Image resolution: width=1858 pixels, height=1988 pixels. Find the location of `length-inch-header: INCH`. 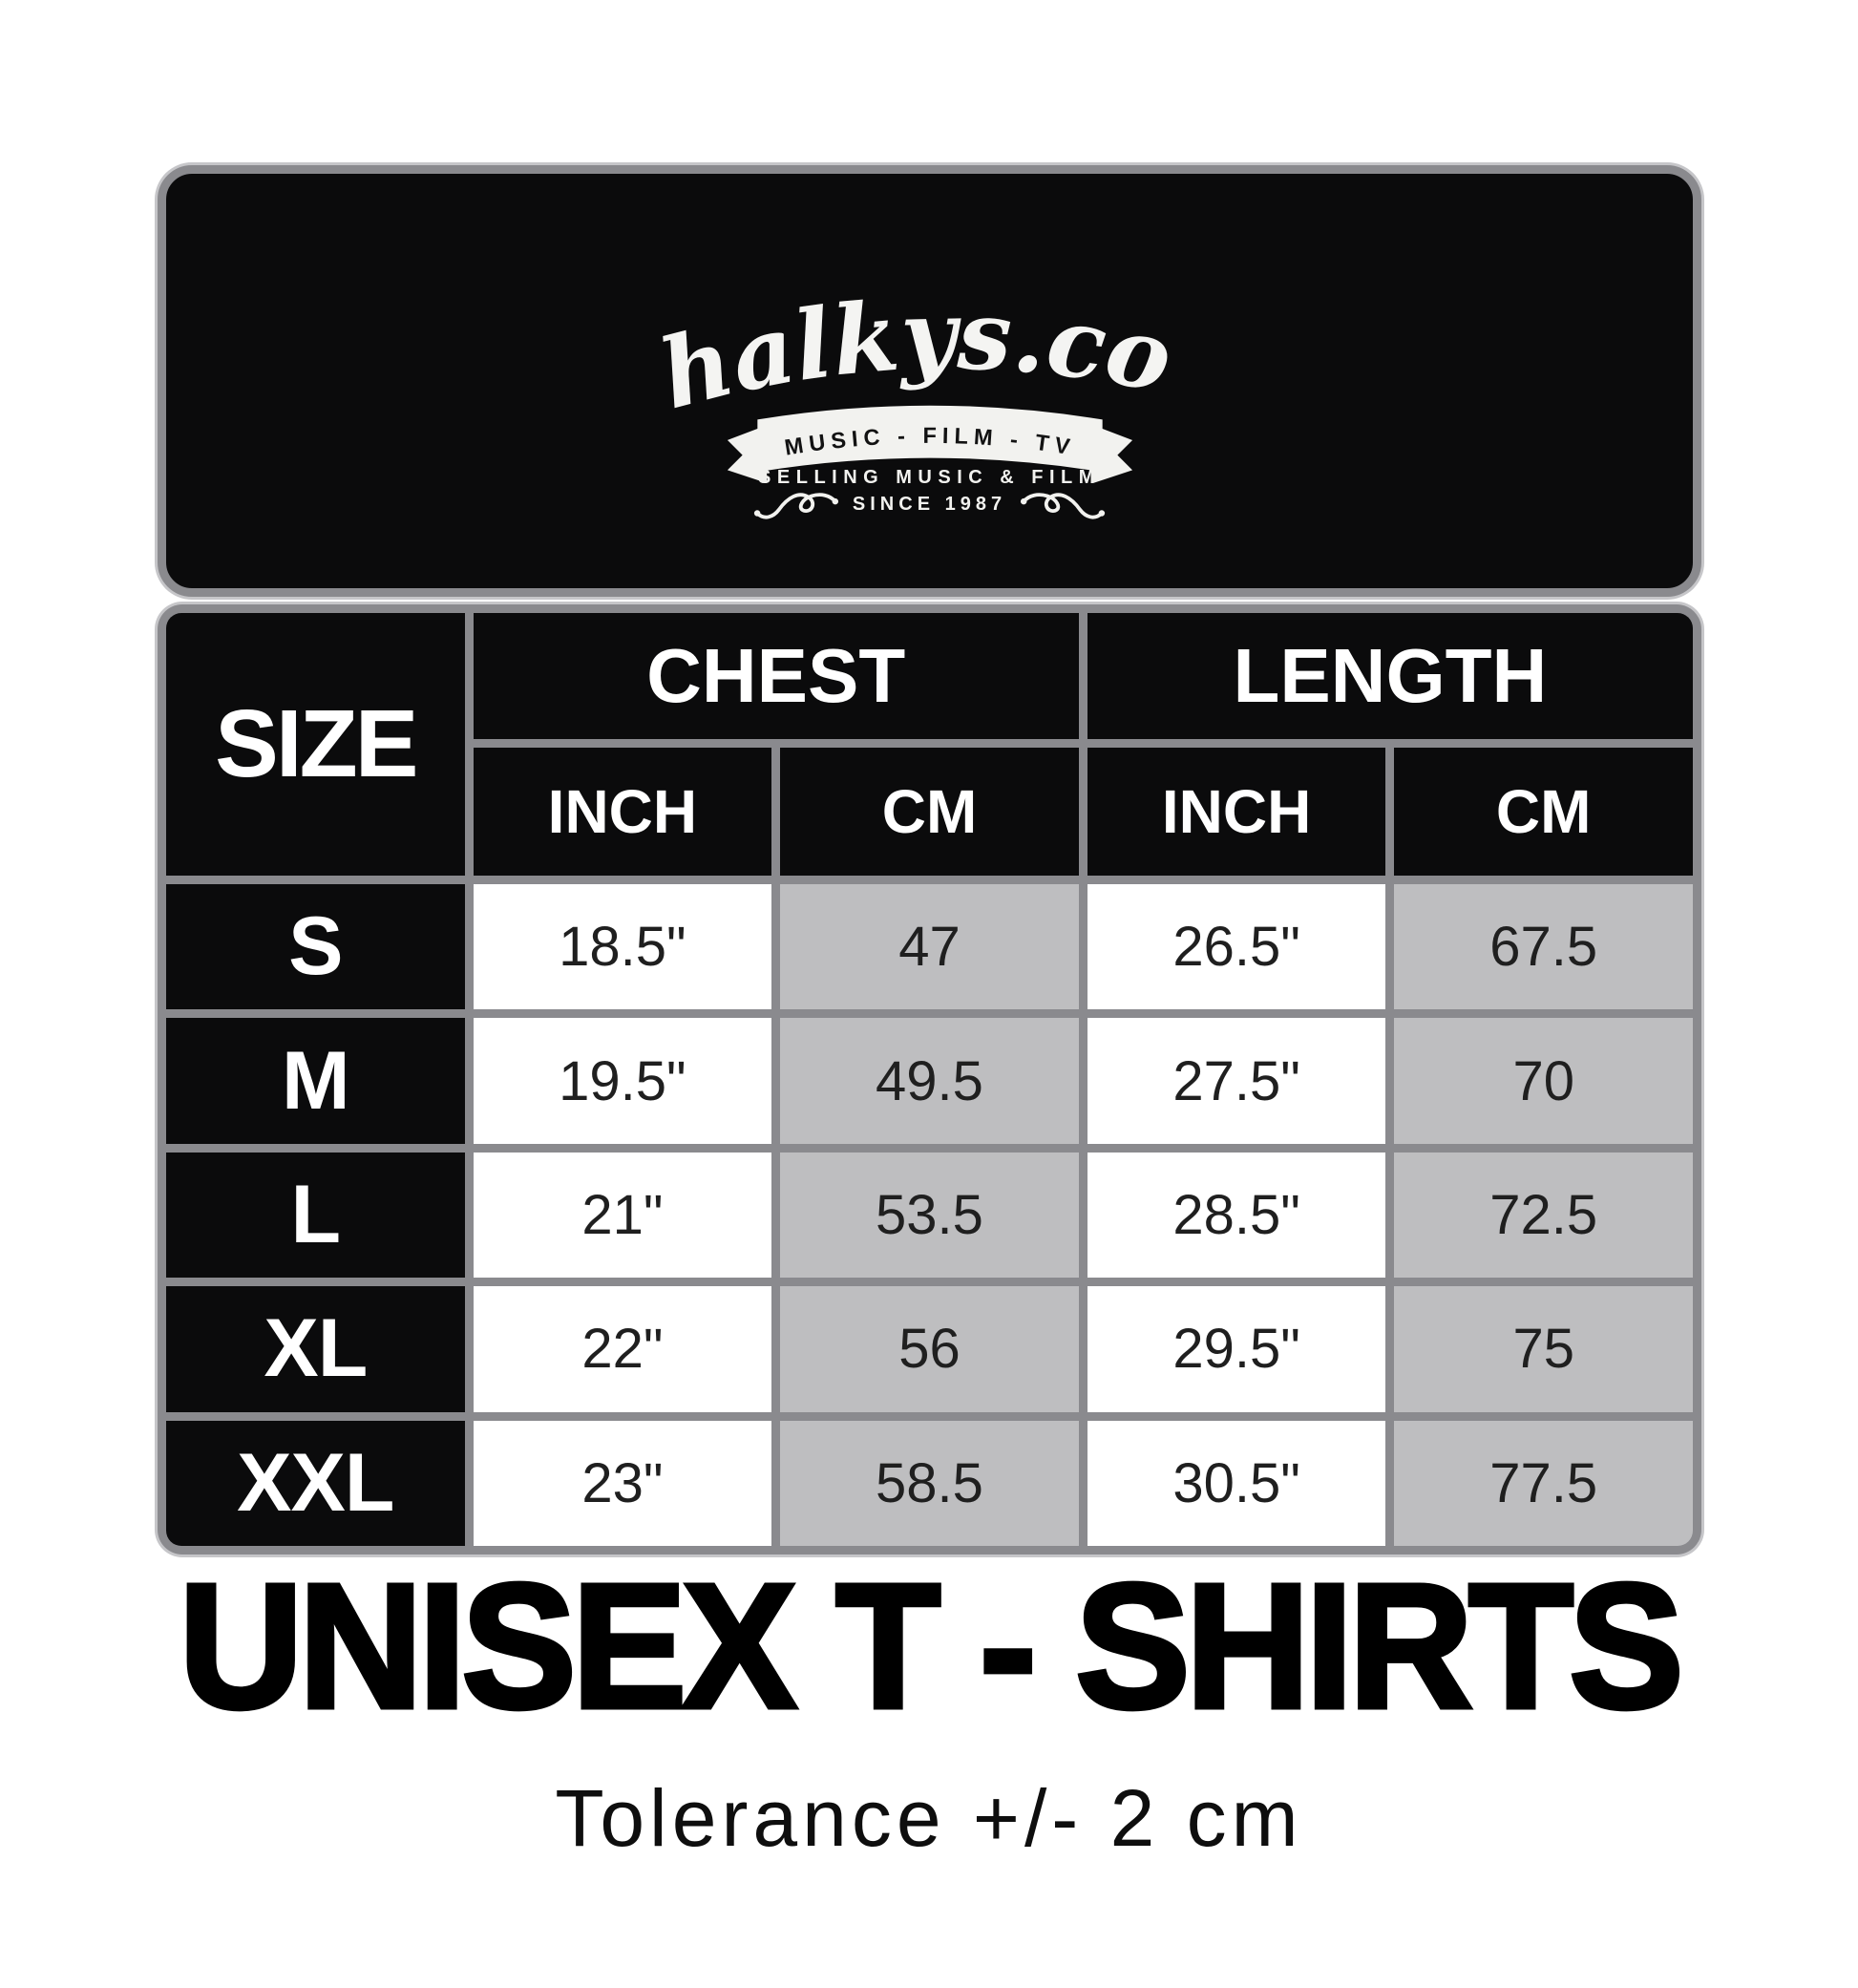

length-inch-header: INCH is located at coordinates (1236, 812).